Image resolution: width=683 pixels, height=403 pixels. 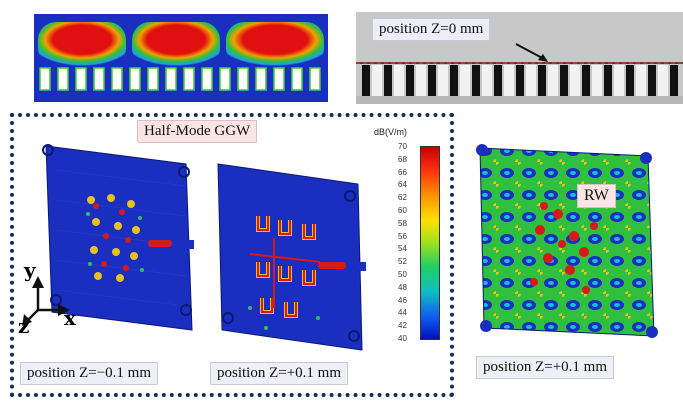 I want to click on colorbar-tick-label: 54, so click(x=402, y=249).